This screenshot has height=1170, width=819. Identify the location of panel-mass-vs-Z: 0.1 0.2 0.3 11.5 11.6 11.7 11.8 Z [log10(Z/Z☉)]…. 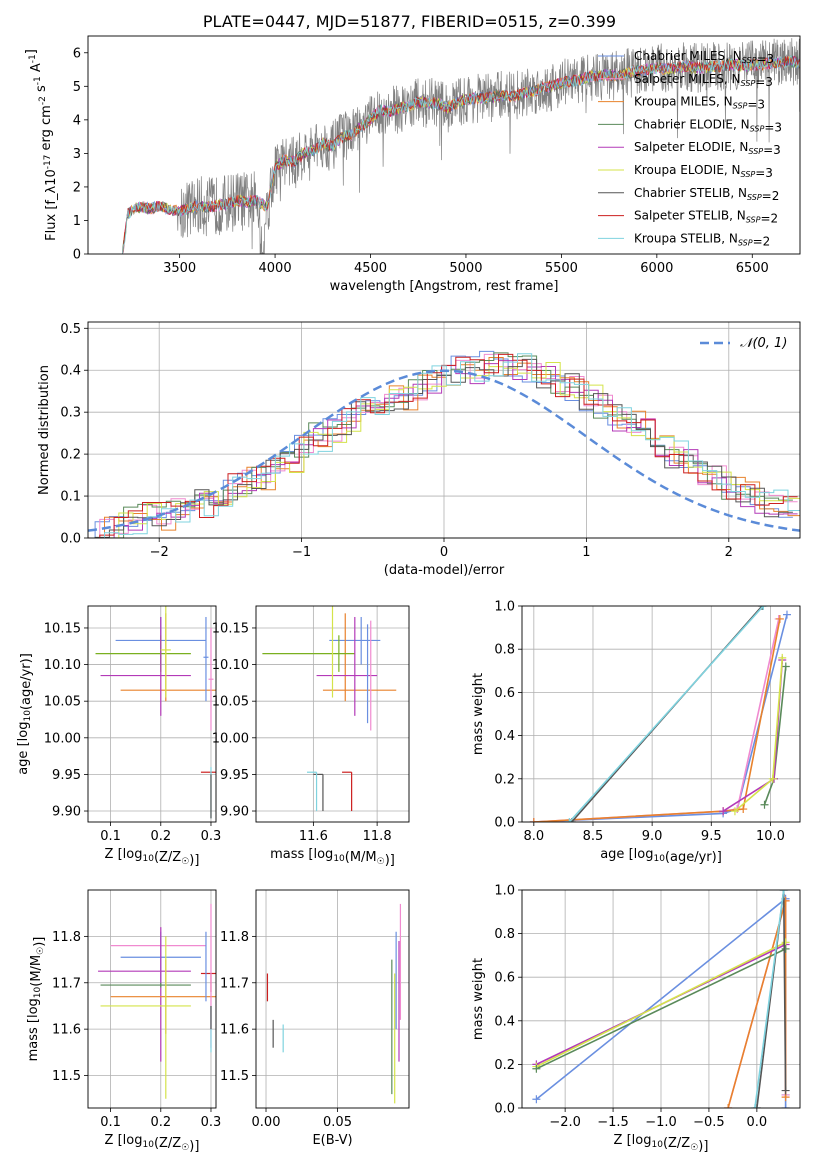
(123, 1021).